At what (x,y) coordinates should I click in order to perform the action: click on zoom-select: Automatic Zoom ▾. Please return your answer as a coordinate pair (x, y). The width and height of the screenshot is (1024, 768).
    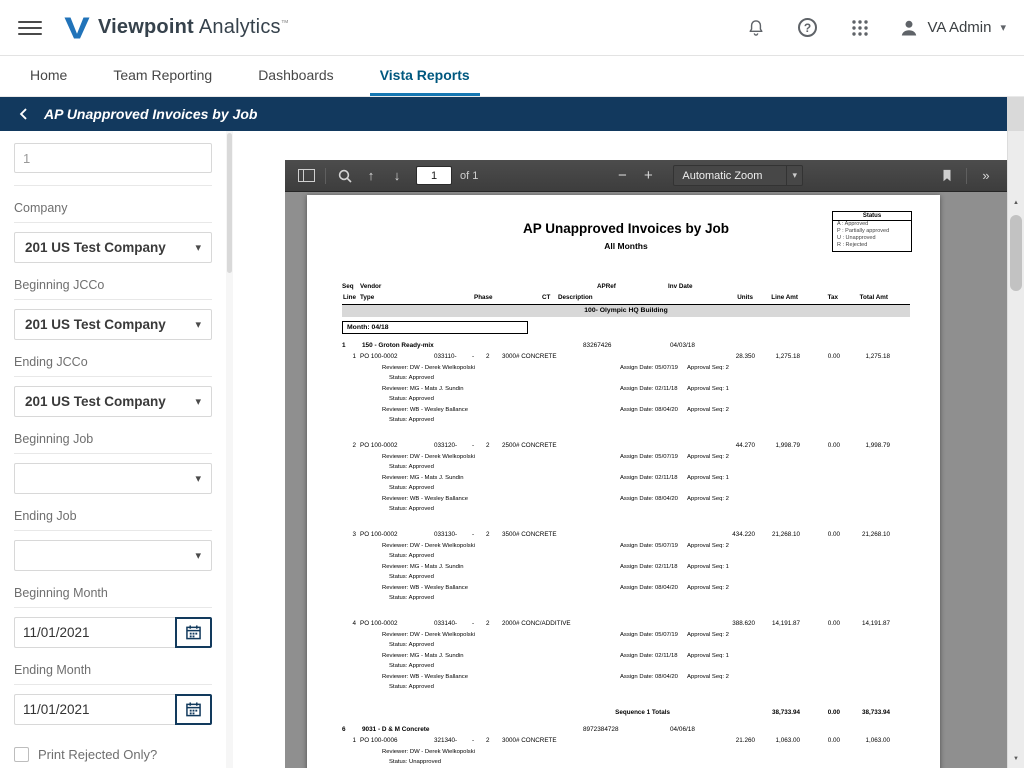
    Looking at the image, I should click on (738, 175).